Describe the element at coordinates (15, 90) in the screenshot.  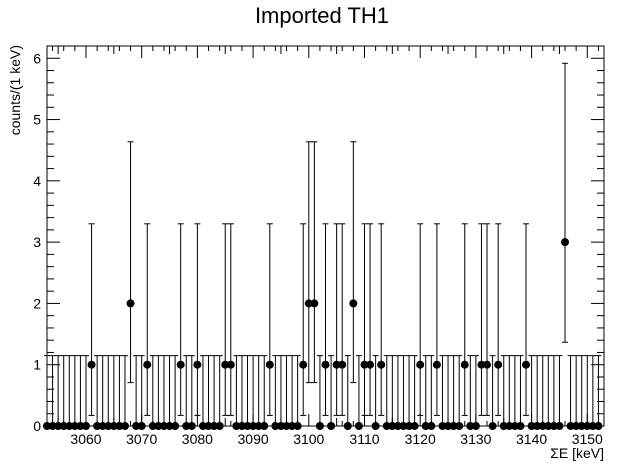
I see `y-axis-title: counts/(1 keV)` at that location.